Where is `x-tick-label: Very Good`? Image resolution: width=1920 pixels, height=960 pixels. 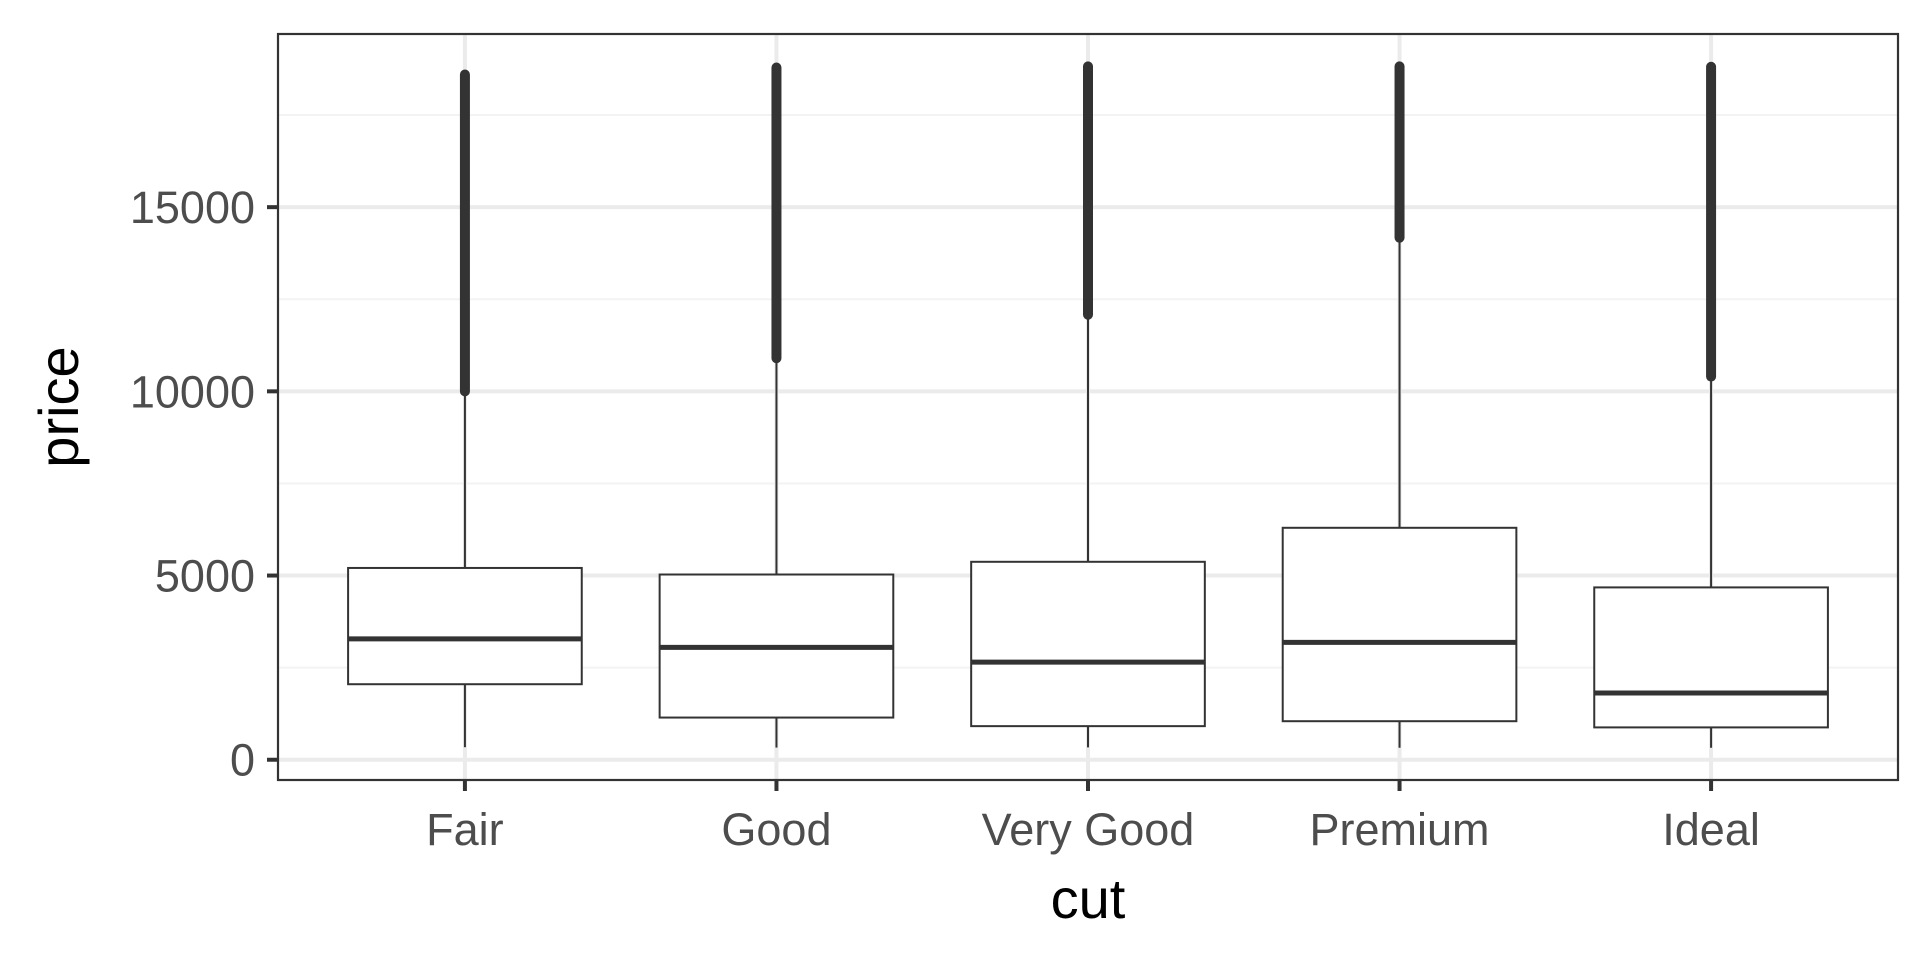
x-tick-label: Very Good is located at coordinates (1088, 829).